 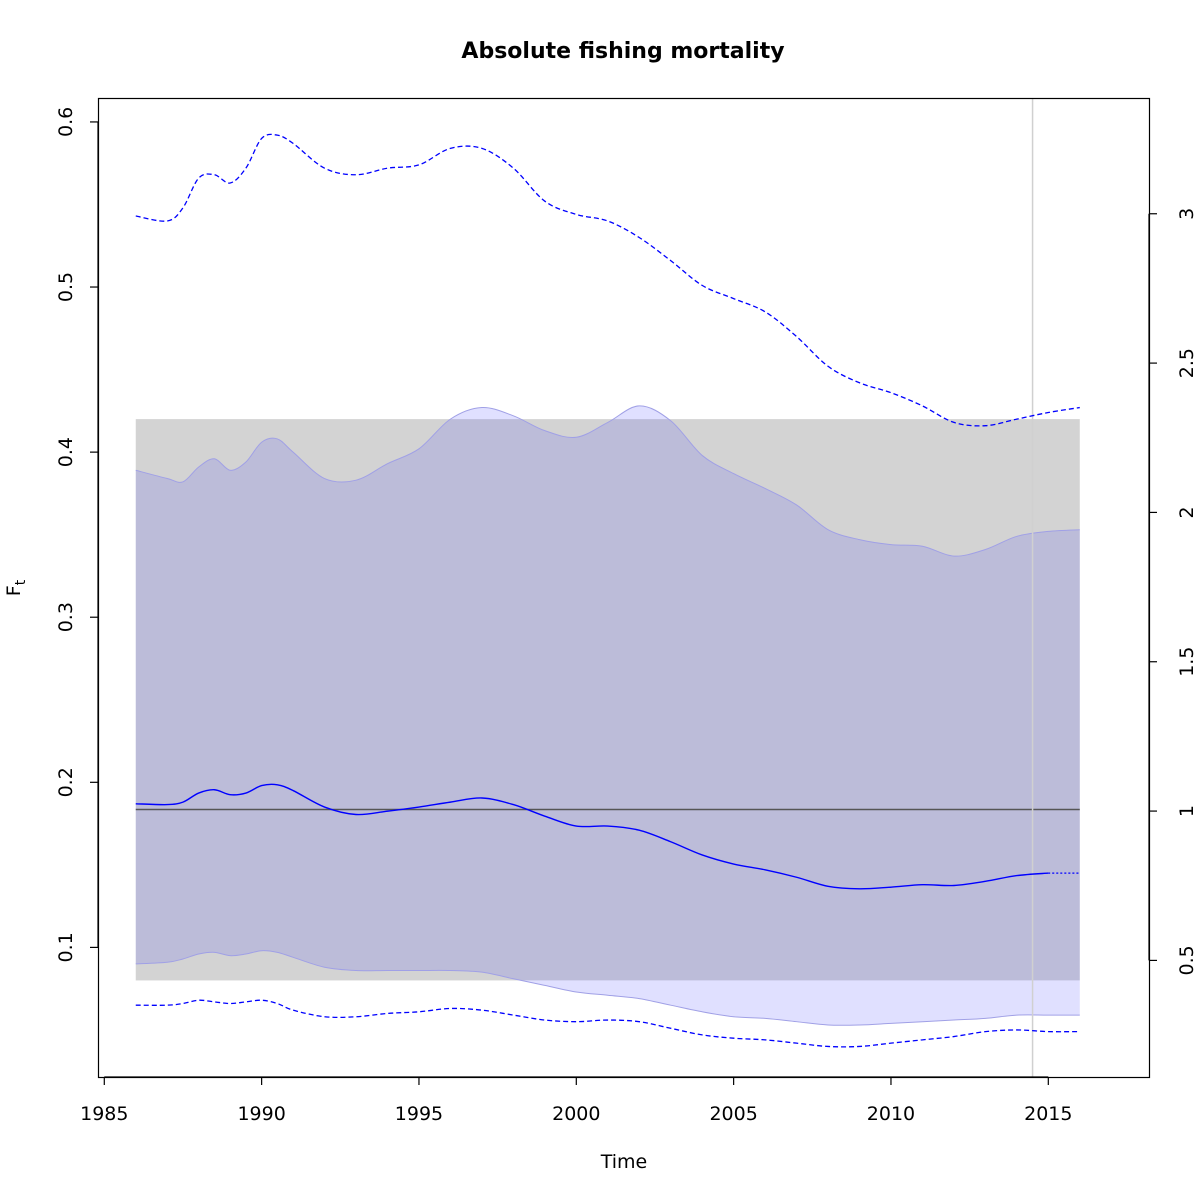 I want to click on y2-tick-label: 1, so click(x=1187, y=811).